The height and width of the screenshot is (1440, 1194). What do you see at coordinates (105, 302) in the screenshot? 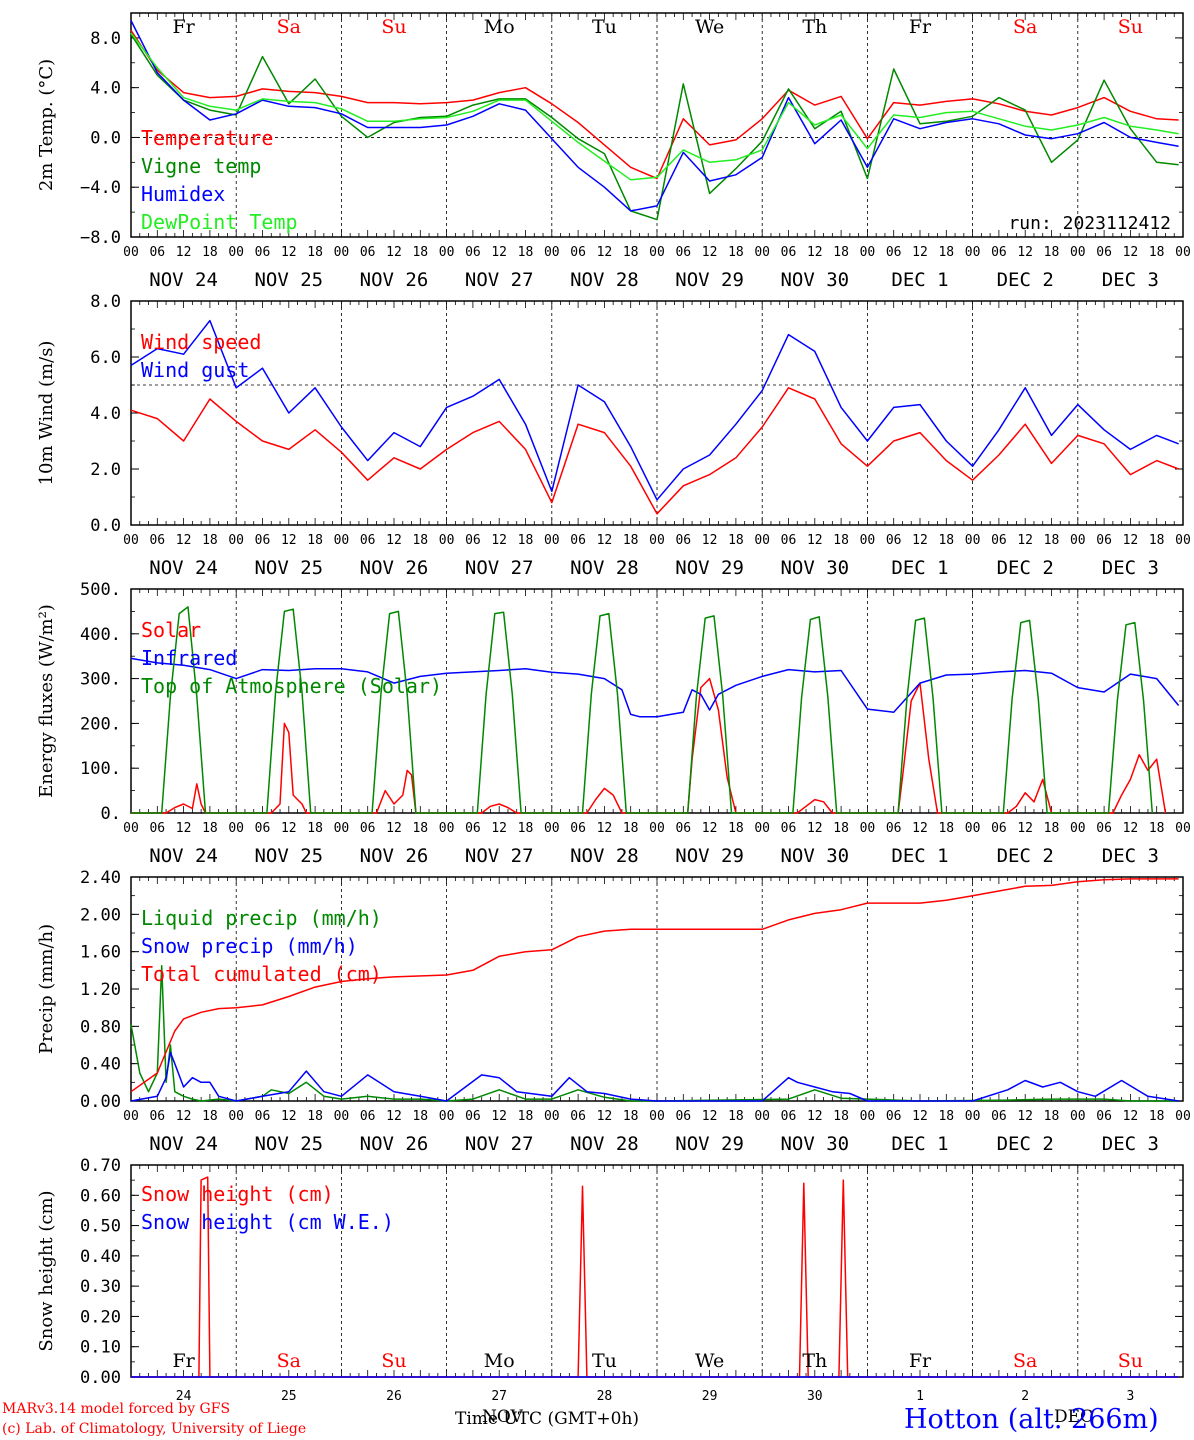
I see `y-tick-label: 8.0` at bounding box center [105, 302].